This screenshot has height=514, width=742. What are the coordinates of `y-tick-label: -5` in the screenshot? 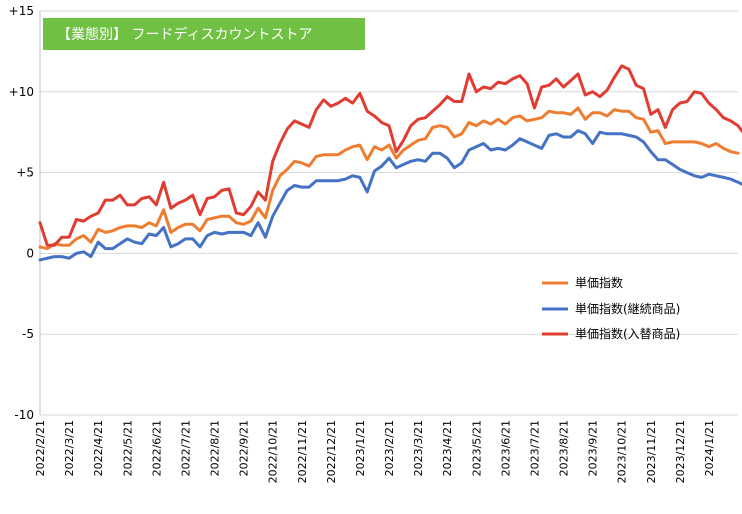 It's located at (28, 334).